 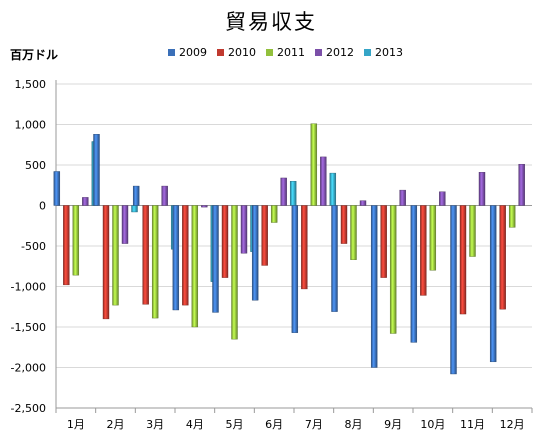 I want to click on x-tick-label: 11月, so click(x=472, y=424).